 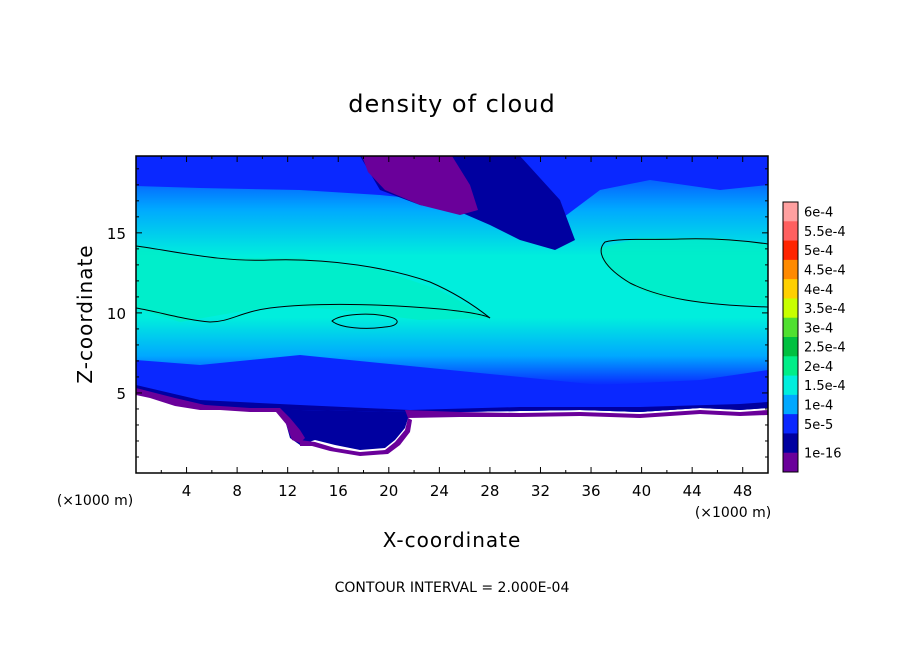 What do you see at coordinates (825, 271) in the screenshot?
I see `colorbar-label: 4.5e-4` at bounding box center [825, 271].